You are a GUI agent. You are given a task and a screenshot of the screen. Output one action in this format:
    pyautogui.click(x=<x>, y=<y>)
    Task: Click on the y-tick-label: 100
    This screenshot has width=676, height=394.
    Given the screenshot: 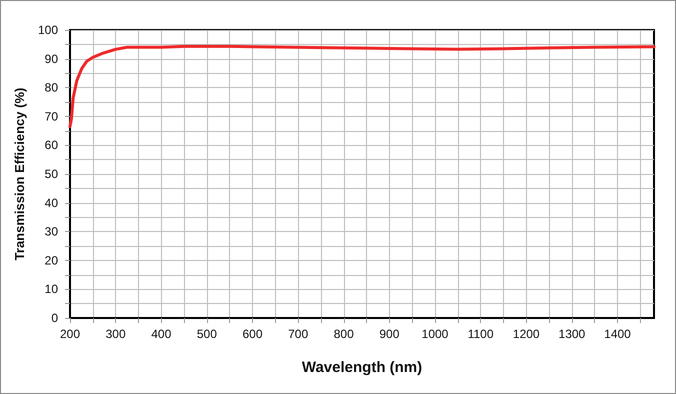 What is the action you would take?
    pyautogui.click(x=48, y=30)
    